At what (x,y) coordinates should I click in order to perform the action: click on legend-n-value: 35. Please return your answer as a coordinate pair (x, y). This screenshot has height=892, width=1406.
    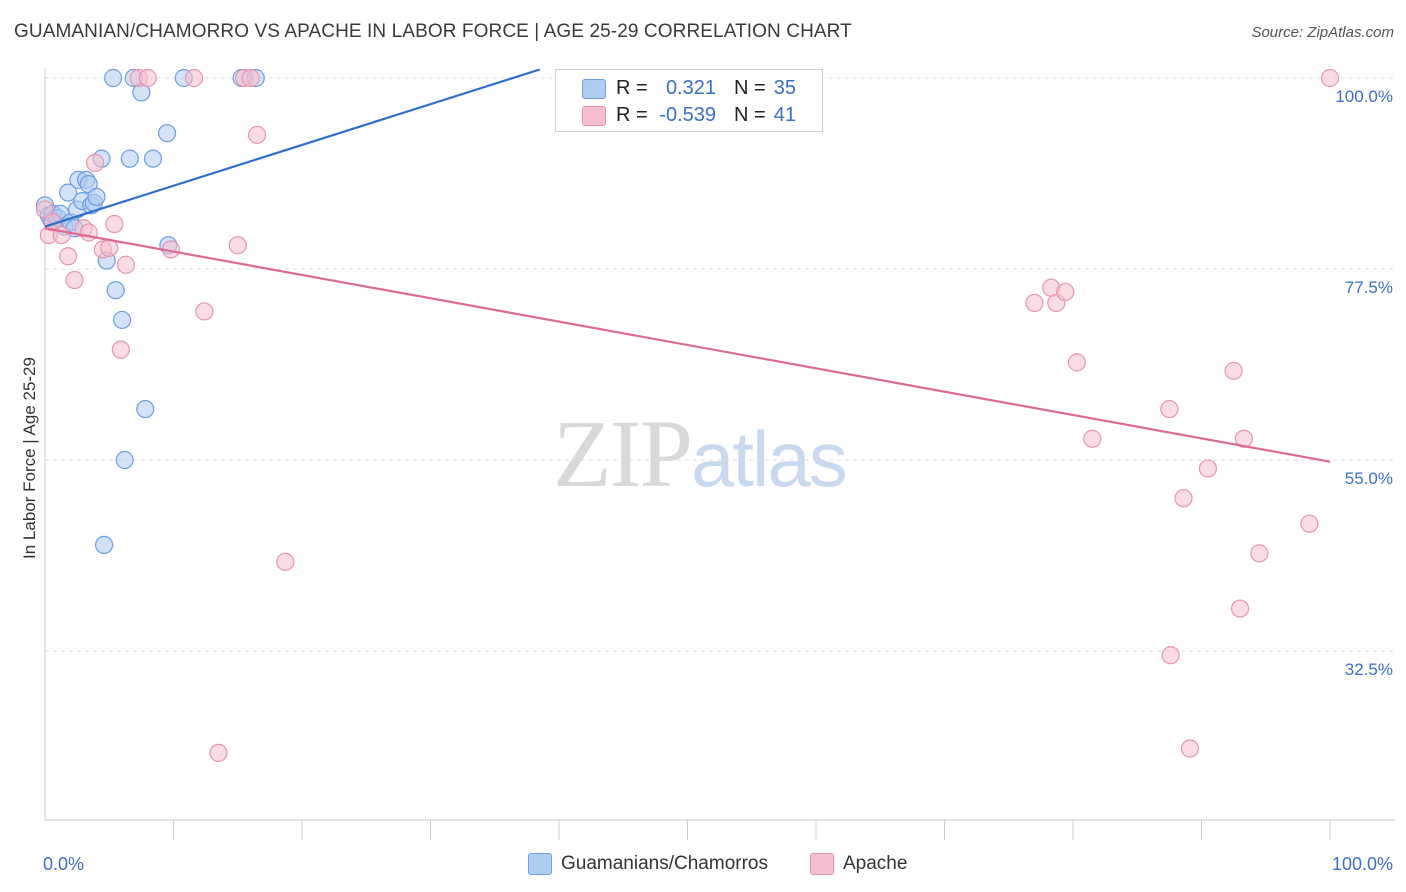
    Looking at the image, I should click on (784, 88).